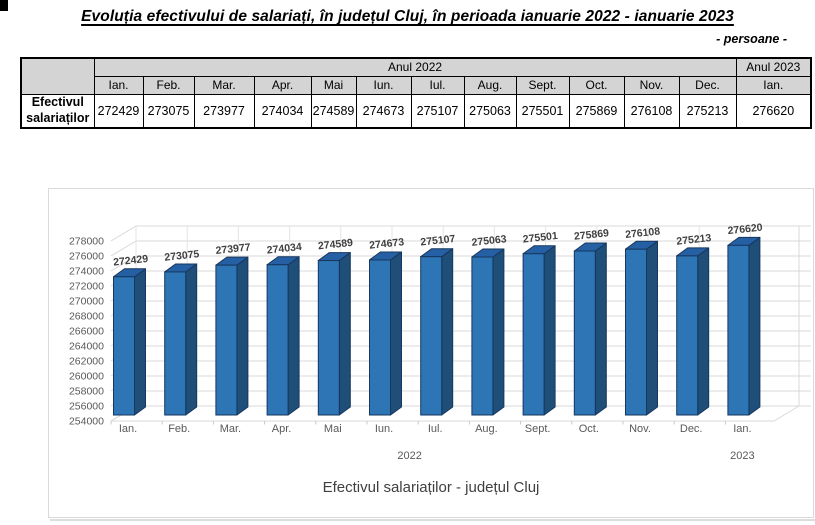 The image size is (815, 525). Describe the element at coordinates (387, 244) in the screenshot. I see `bar-data-label: 274673` at that location.